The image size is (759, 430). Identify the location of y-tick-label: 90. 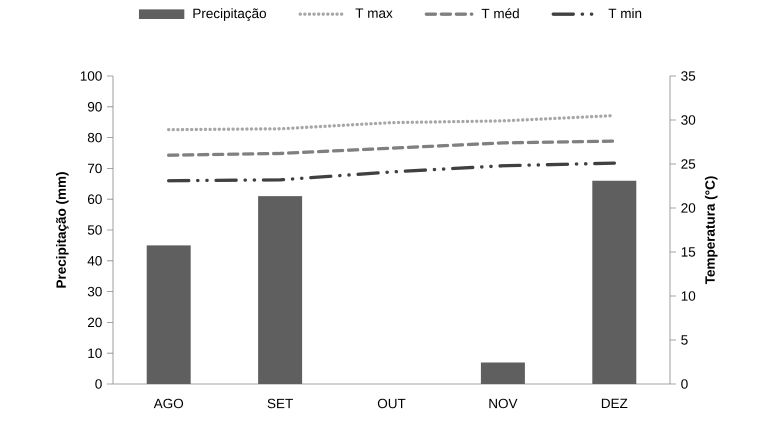
(95, 107).